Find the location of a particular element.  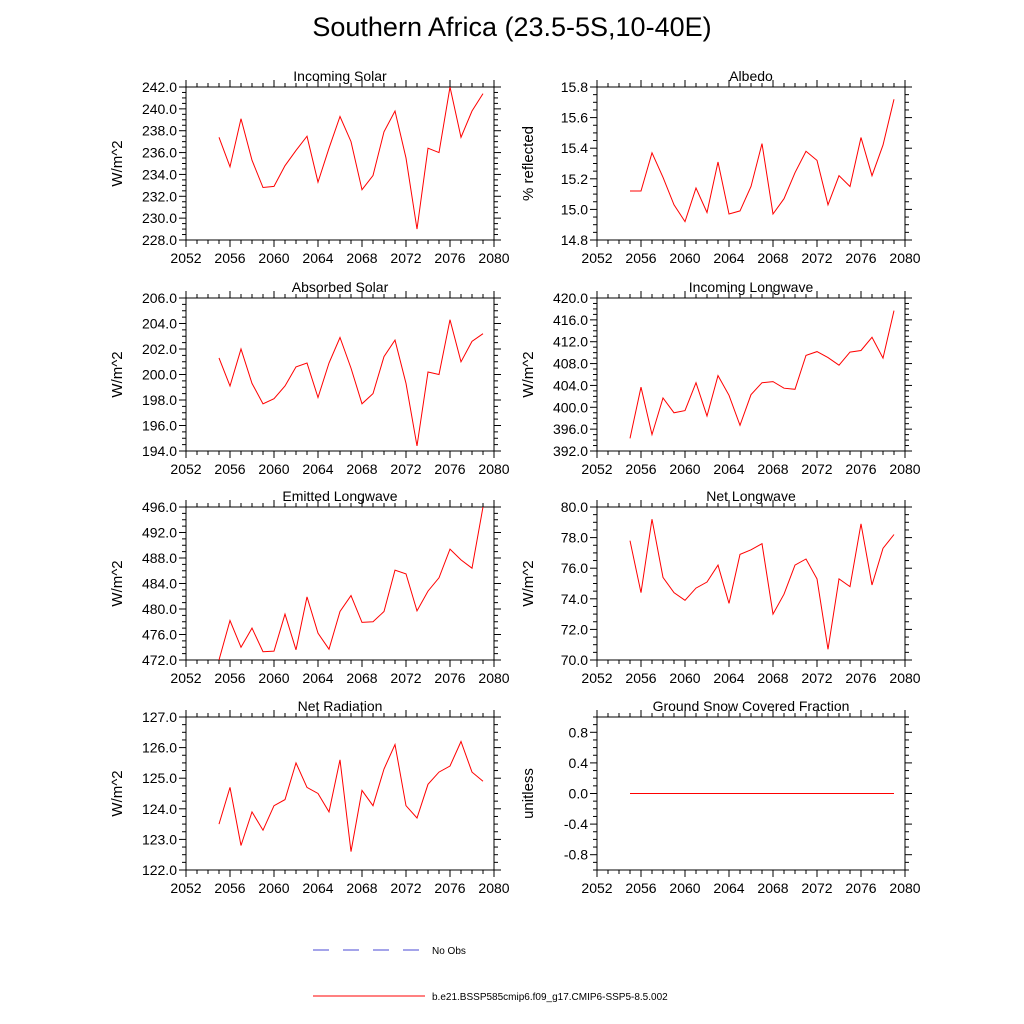

y-tick-label: 15.8 is located at coordinates (574, 87).